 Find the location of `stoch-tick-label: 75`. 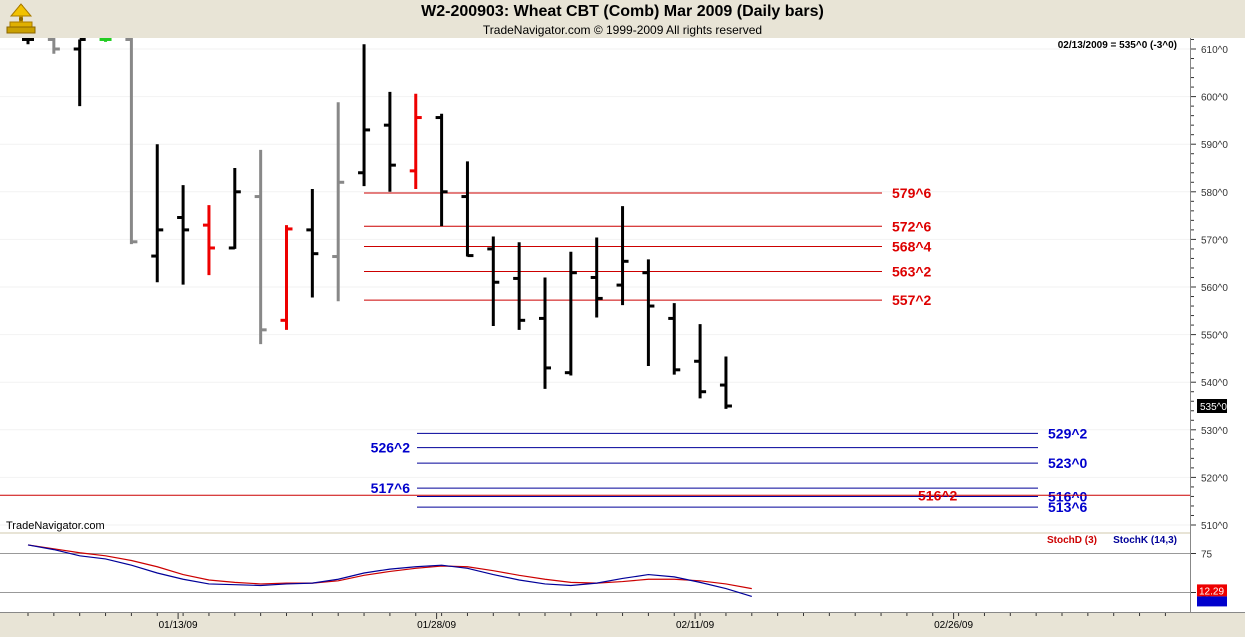

stoch-tick-label: 75 is located at coordinates (1207, 555).